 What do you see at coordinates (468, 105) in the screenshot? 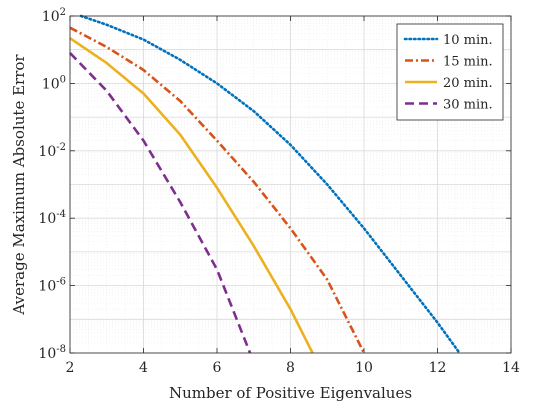
I see `legend-label-4: 30 min.` at bounding box center [468, 105].